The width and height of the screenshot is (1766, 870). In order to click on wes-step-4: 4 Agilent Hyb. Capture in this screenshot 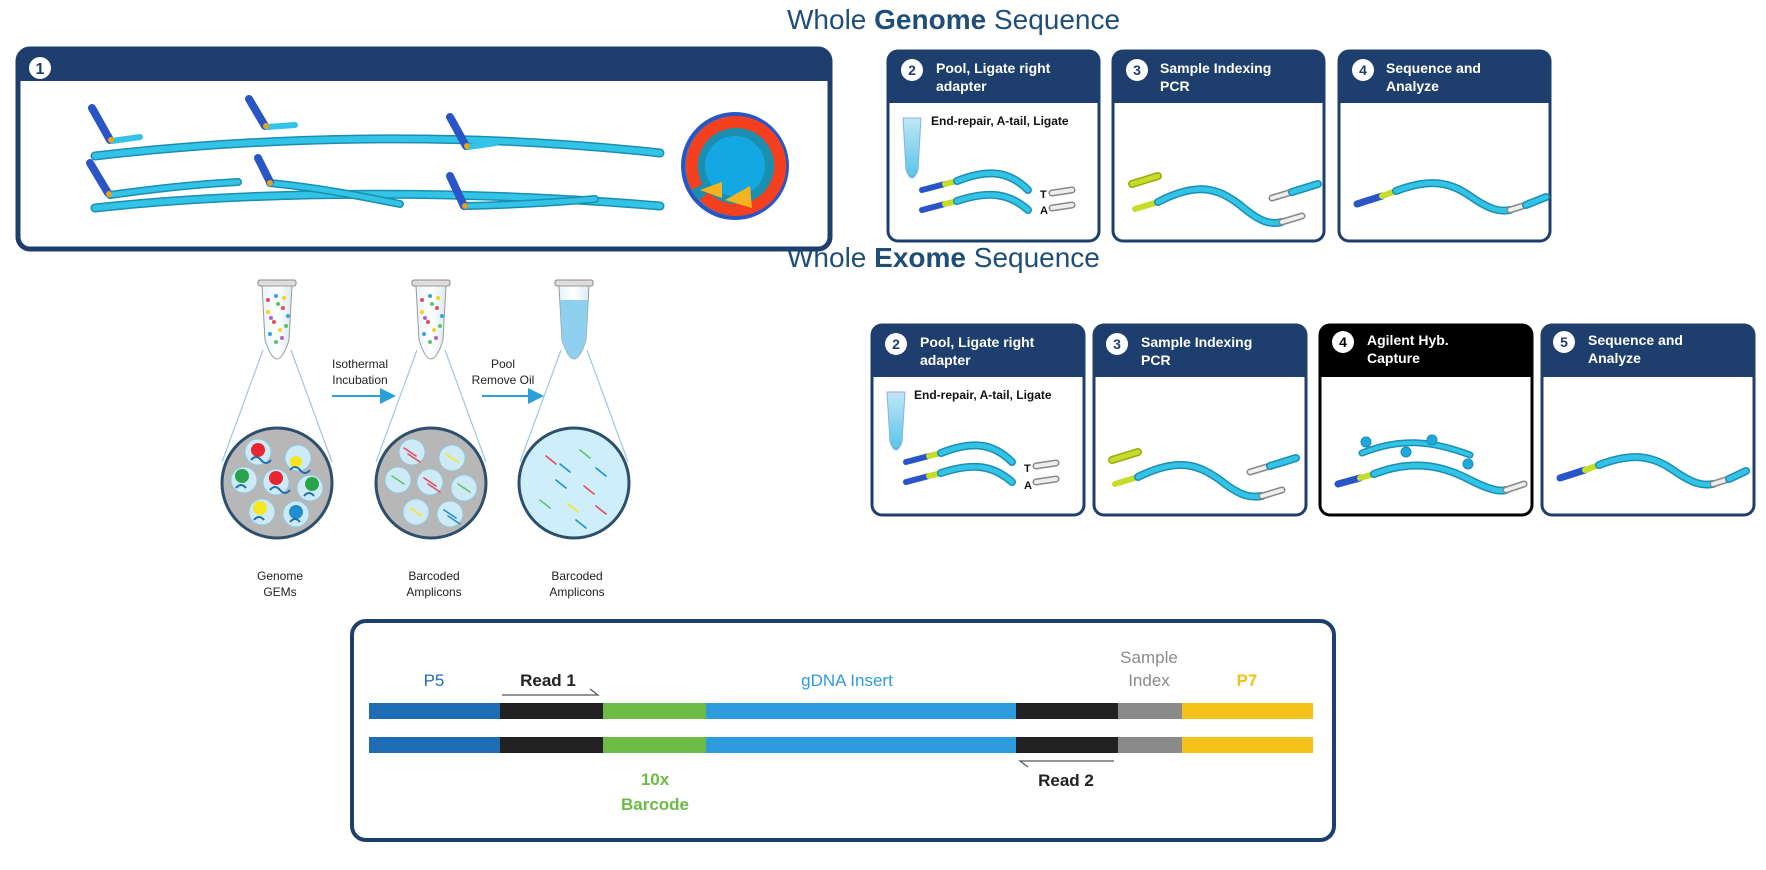, I will do `click(1426, 420)`.